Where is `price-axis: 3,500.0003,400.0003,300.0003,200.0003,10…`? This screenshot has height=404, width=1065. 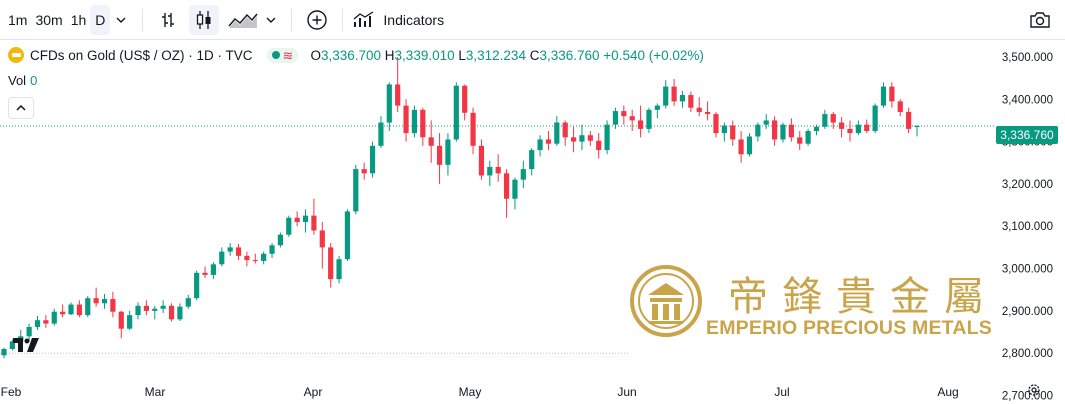
price-axis: 3,500.0003,400.0003,300.0003,200.0003,10… is located at coordinates (1027, 227).